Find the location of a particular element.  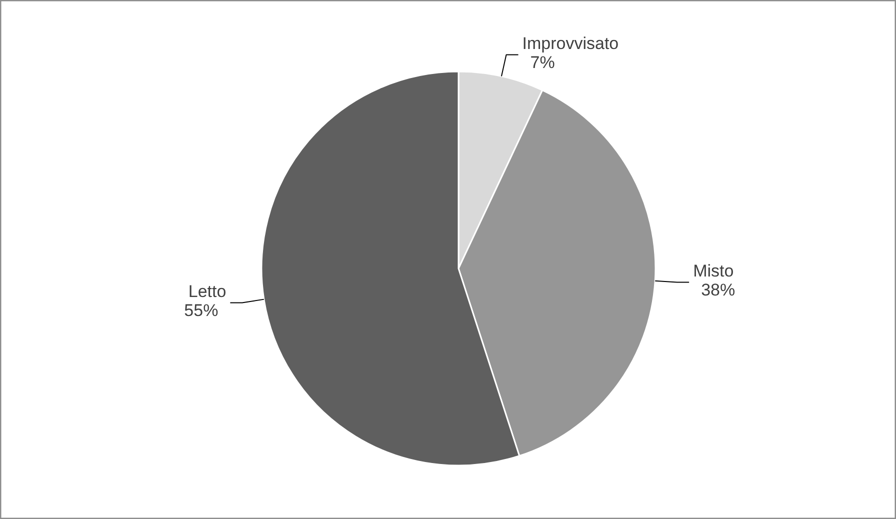

data-label: 38% is located at coordinates (718, 290).